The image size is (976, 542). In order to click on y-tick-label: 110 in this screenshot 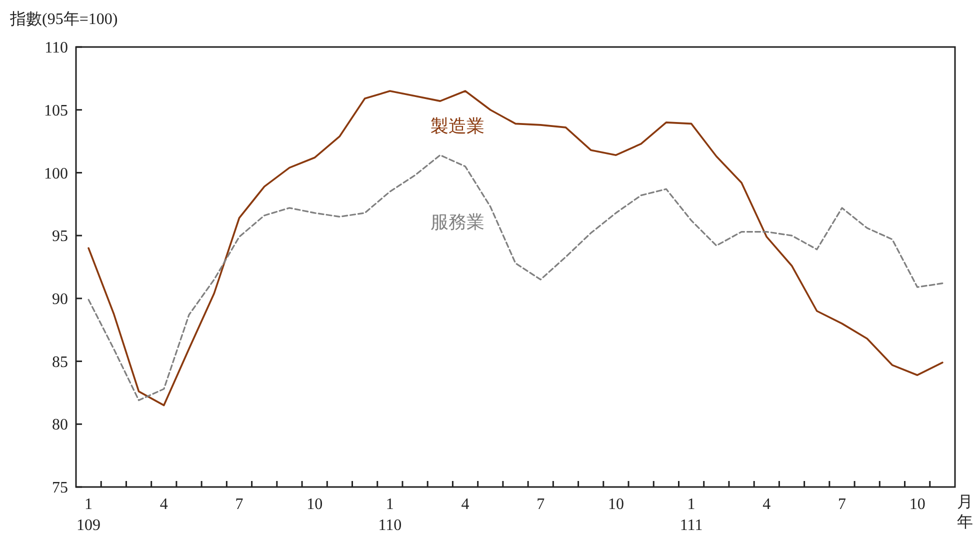, I will do `click(56, 48)`.